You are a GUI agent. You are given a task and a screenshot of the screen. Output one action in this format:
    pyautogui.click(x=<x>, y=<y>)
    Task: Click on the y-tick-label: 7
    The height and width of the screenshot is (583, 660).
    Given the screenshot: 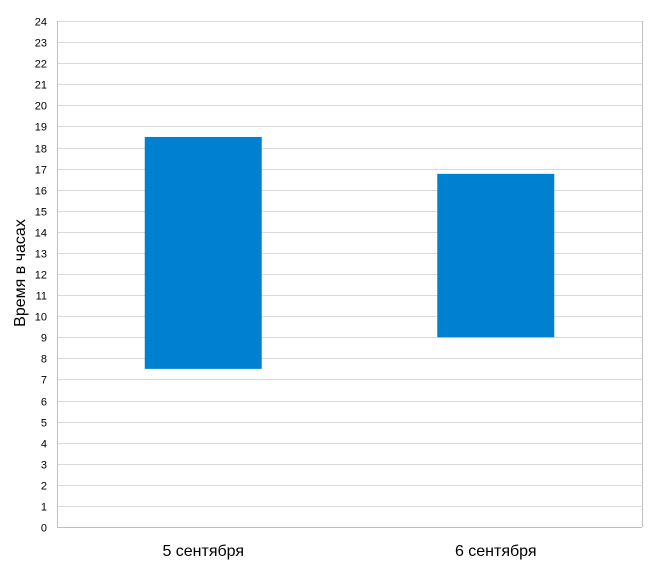 What is the action you would take?
    pyautogui.click(x=44, y=381)
    